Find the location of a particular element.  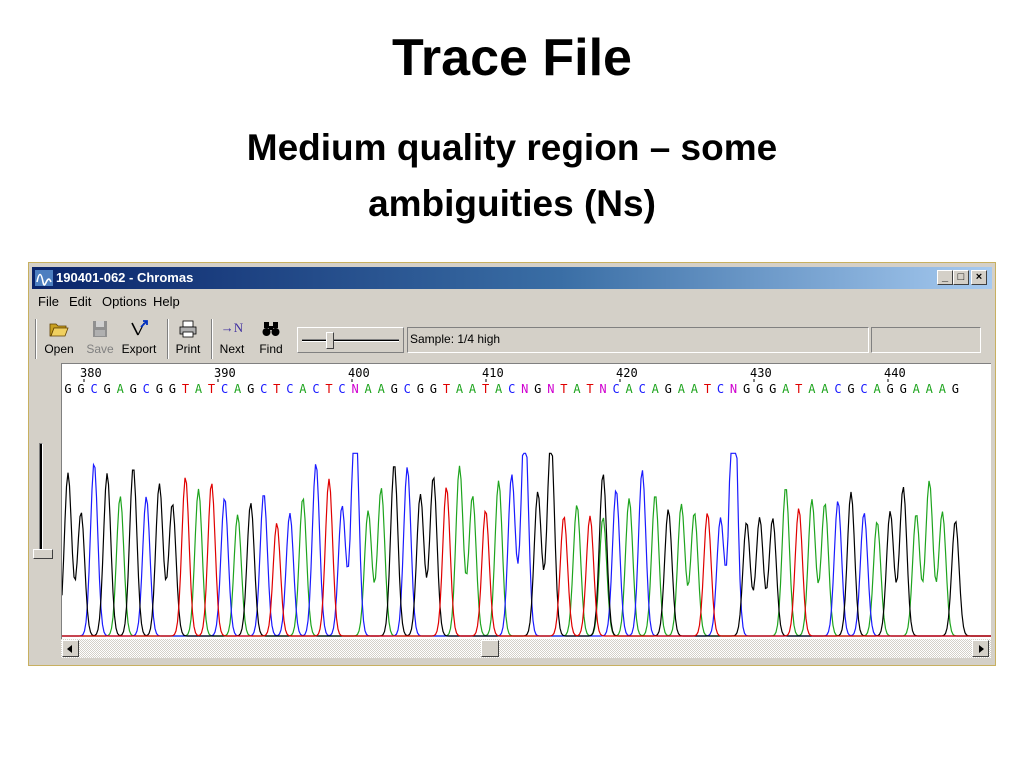

horizontal-scrollbar is located at coordinates (526, 648).